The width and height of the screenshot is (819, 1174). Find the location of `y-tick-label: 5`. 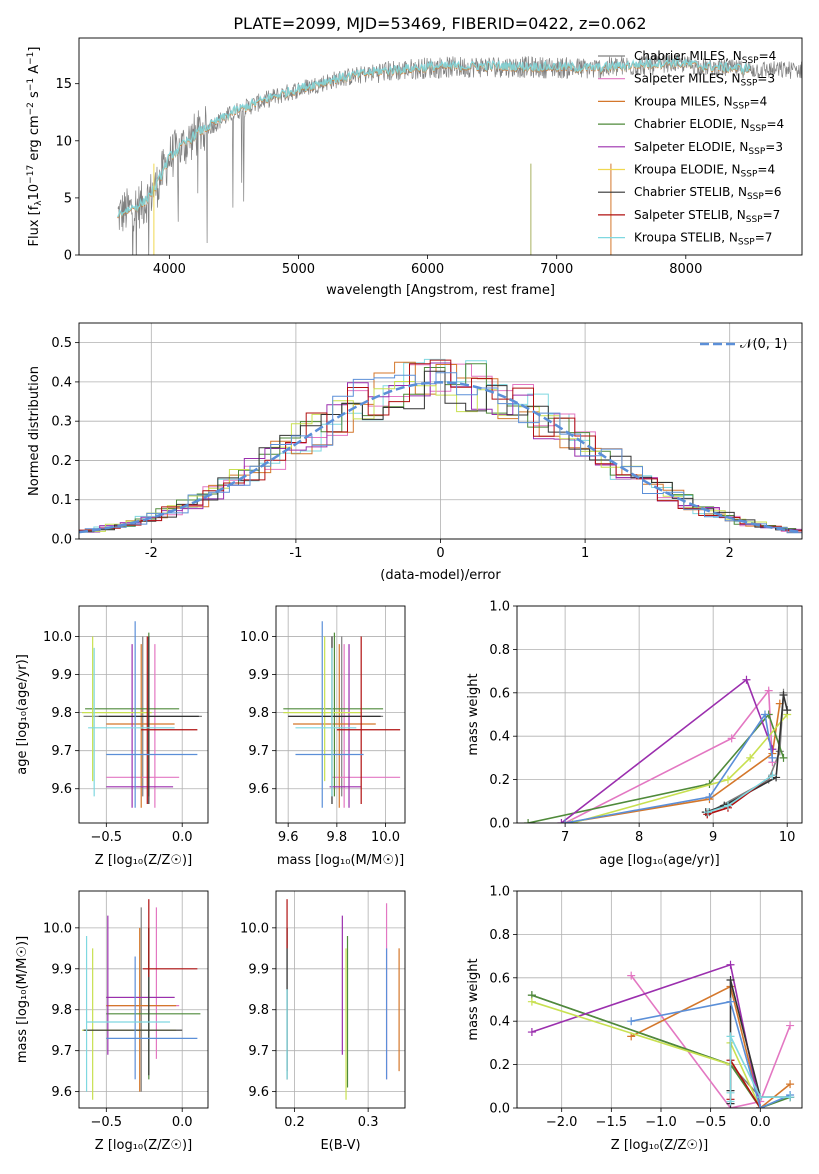

y-tick-label: 5 is located at coordinates (68, 198).